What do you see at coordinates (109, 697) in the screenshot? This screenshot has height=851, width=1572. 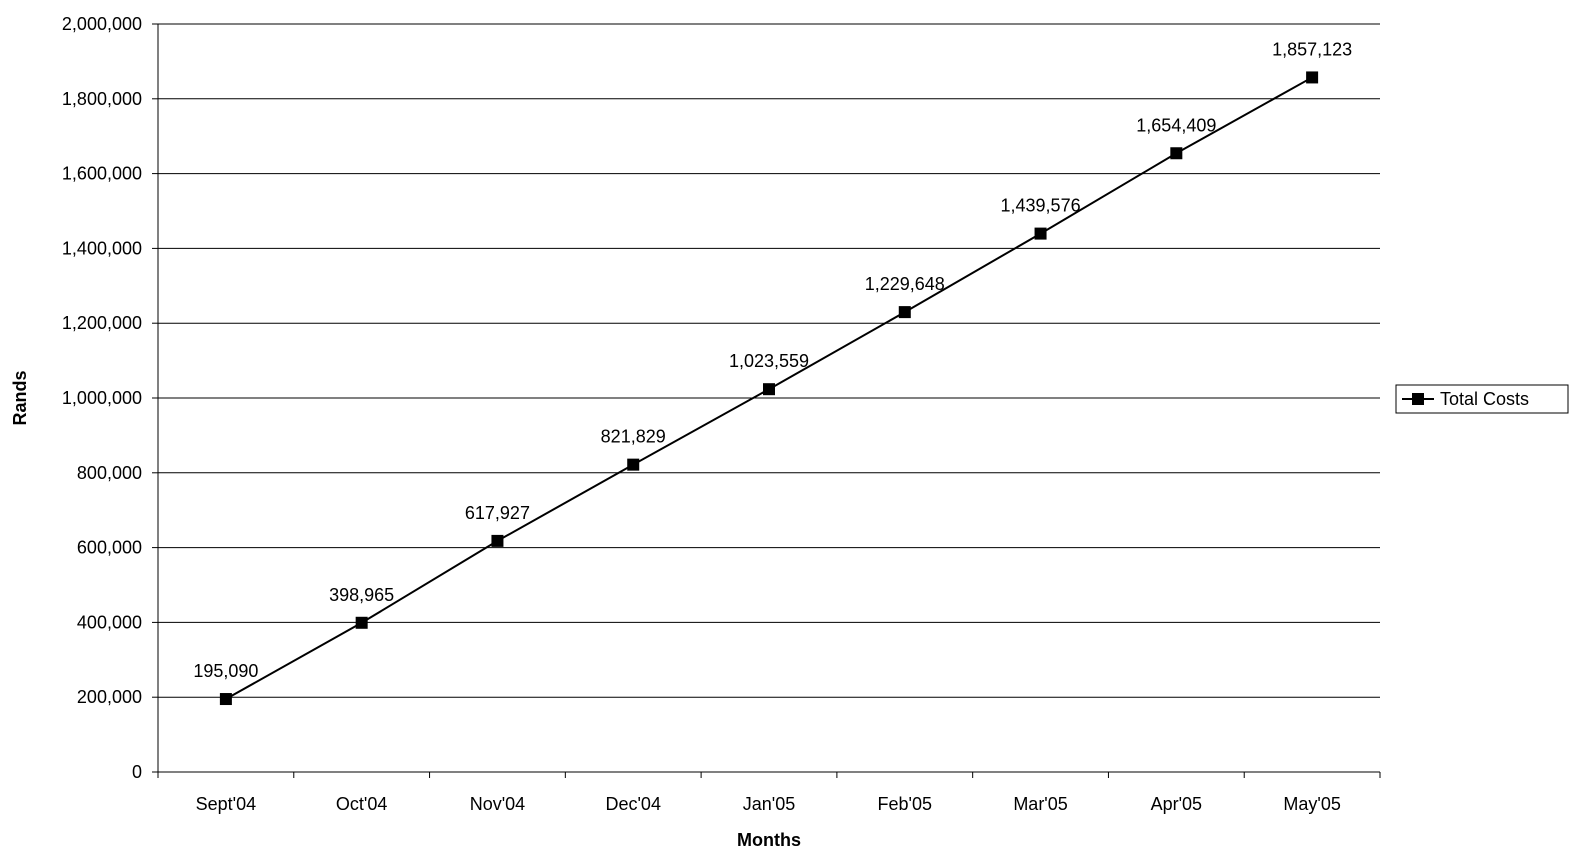 I see `y-tick-label: 200,000` at bounding box center [109, 697].